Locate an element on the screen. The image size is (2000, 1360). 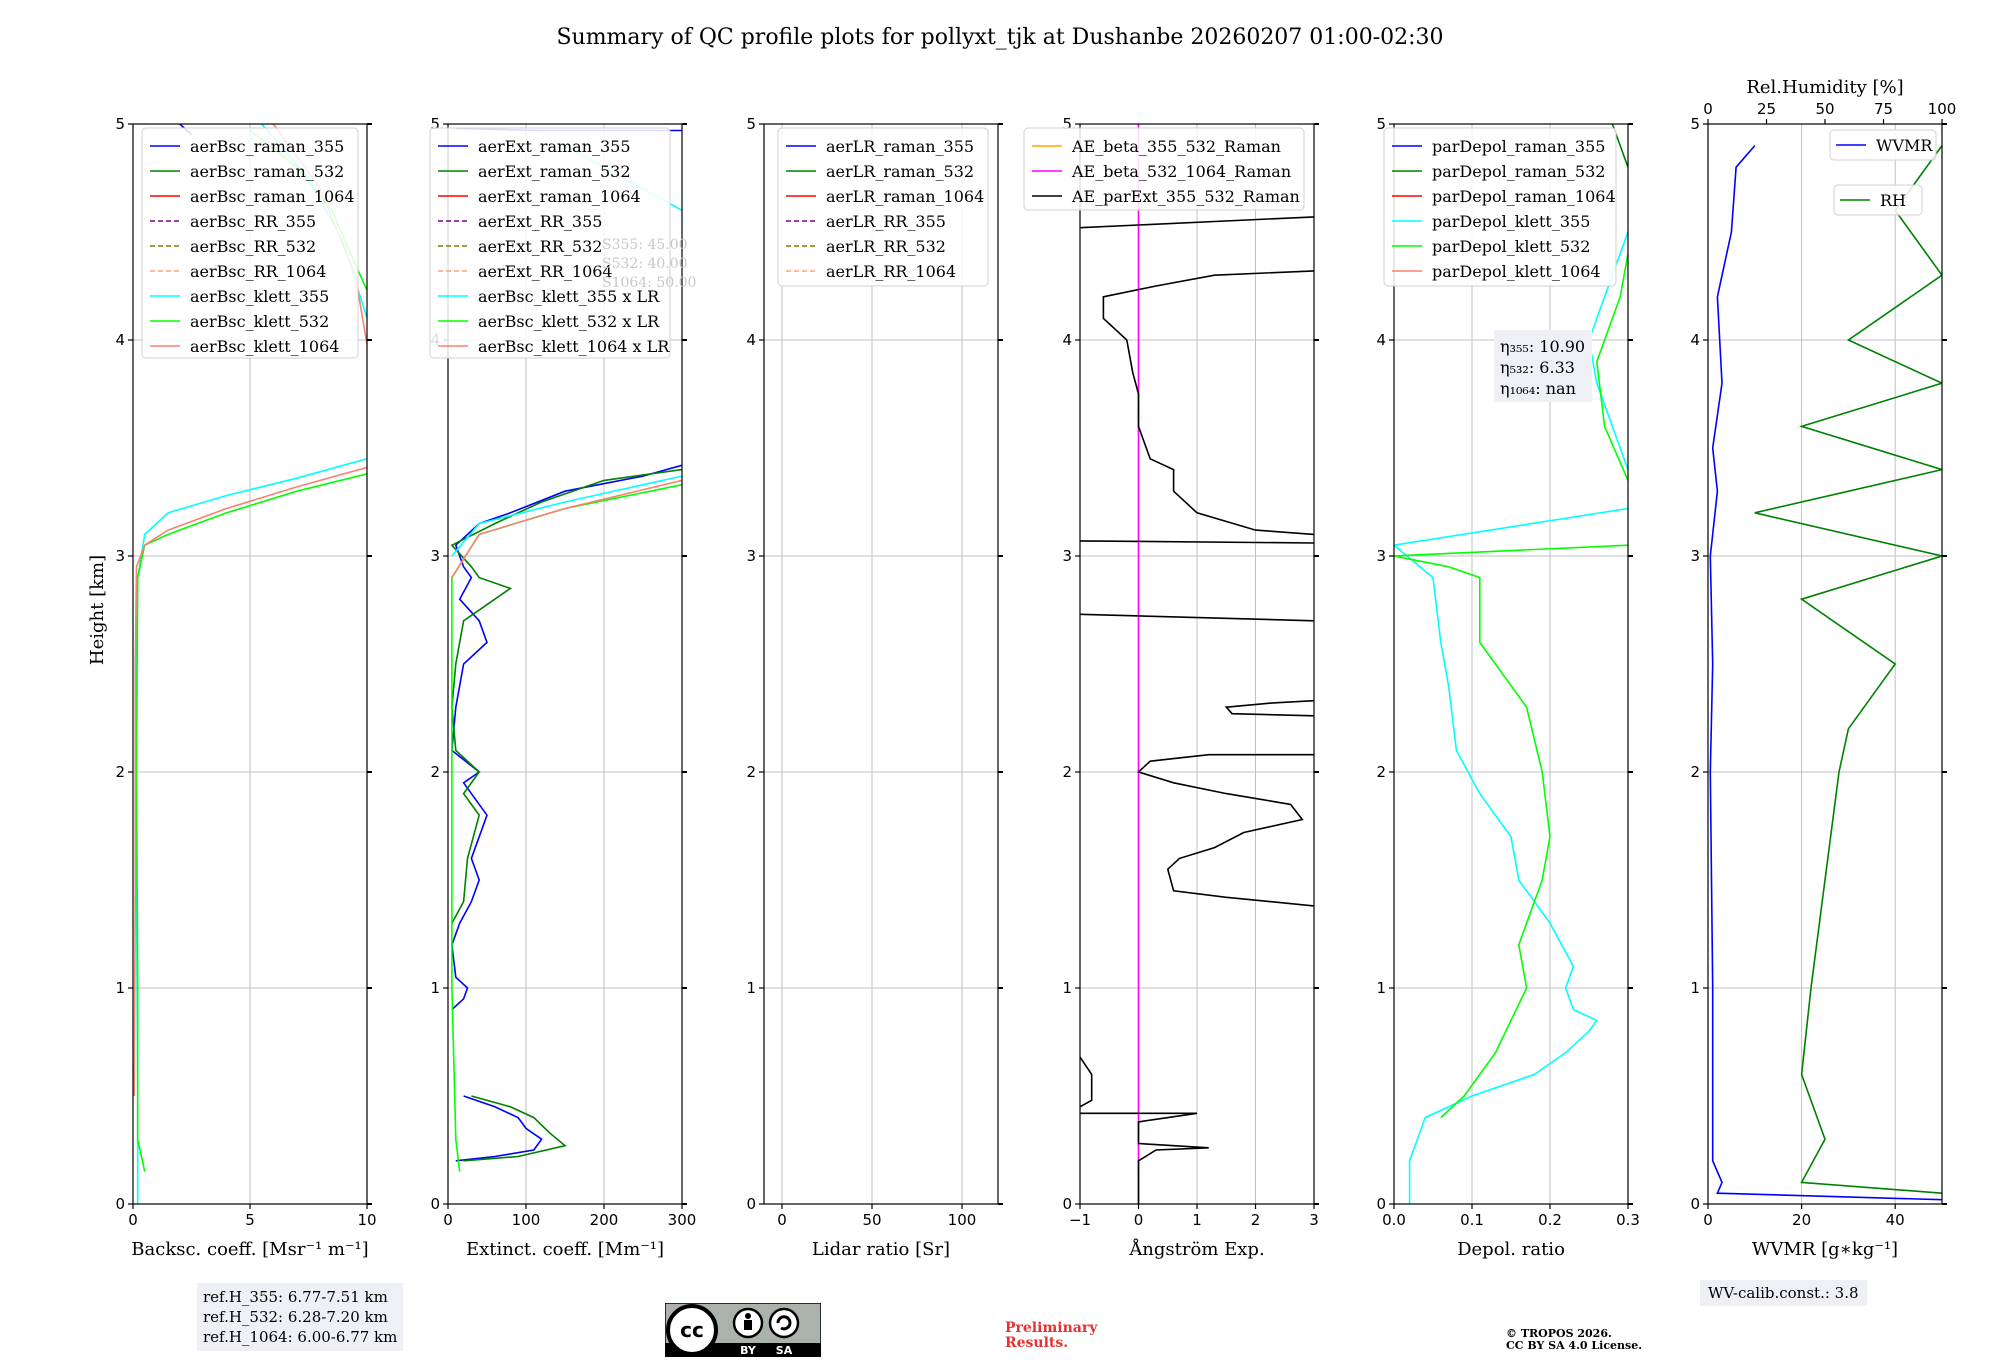
legend-entry: aerBsc_RR_1064 is located at coordinates (258, 271).